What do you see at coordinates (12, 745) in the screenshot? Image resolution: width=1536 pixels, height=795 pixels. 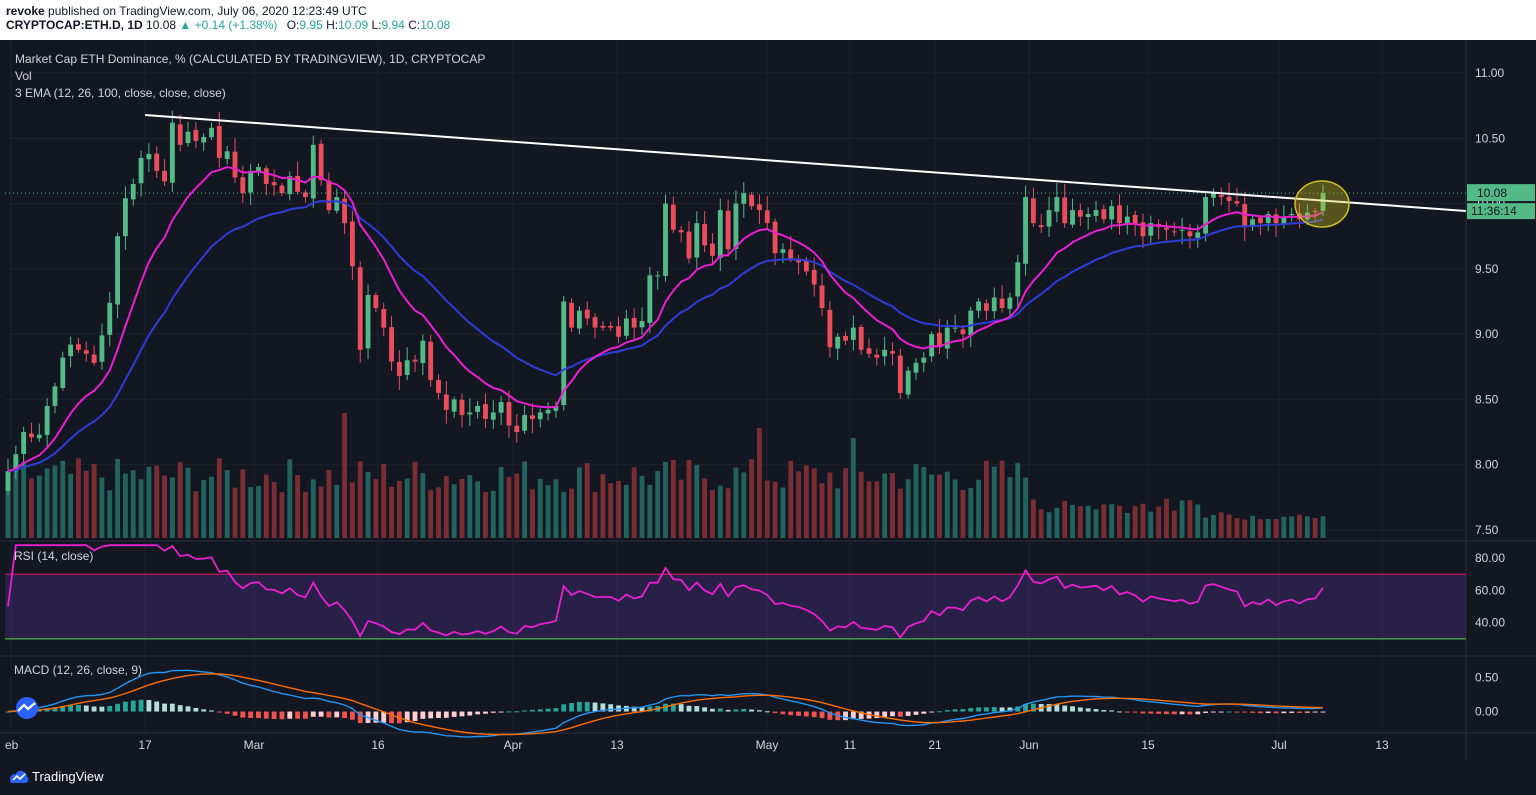 I see `time-tick-label: eb` at bounding box center [12, 745].